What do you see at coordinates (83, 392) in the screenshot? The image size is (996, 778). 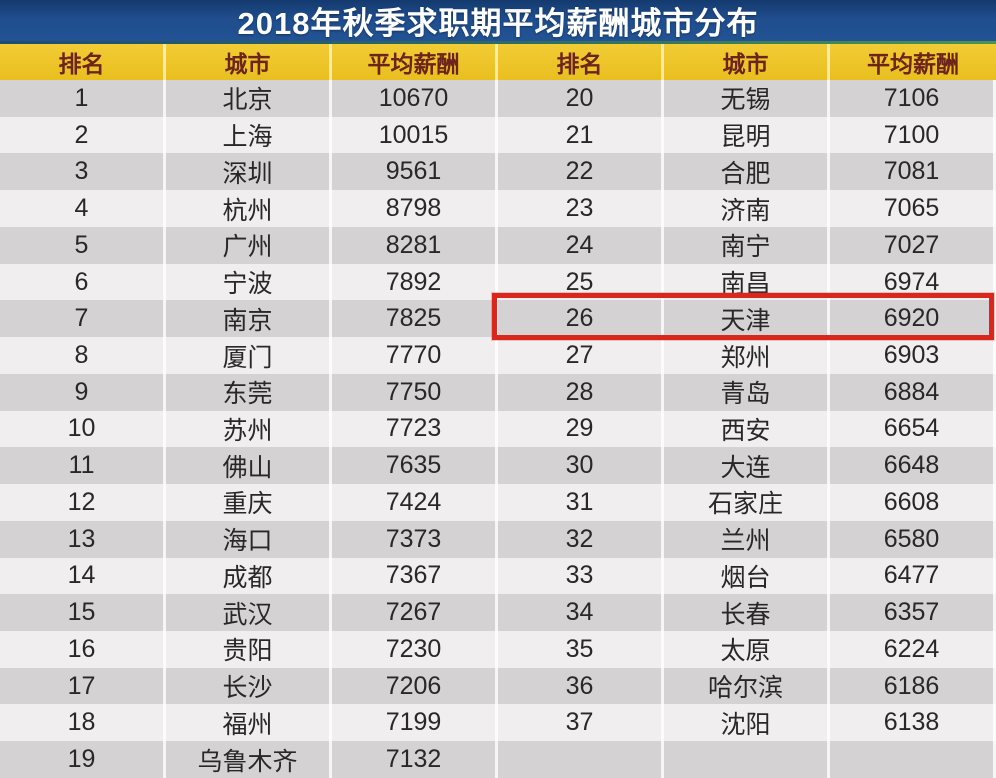 I see `rank-cell: 9` at bounding box center [83, 392].